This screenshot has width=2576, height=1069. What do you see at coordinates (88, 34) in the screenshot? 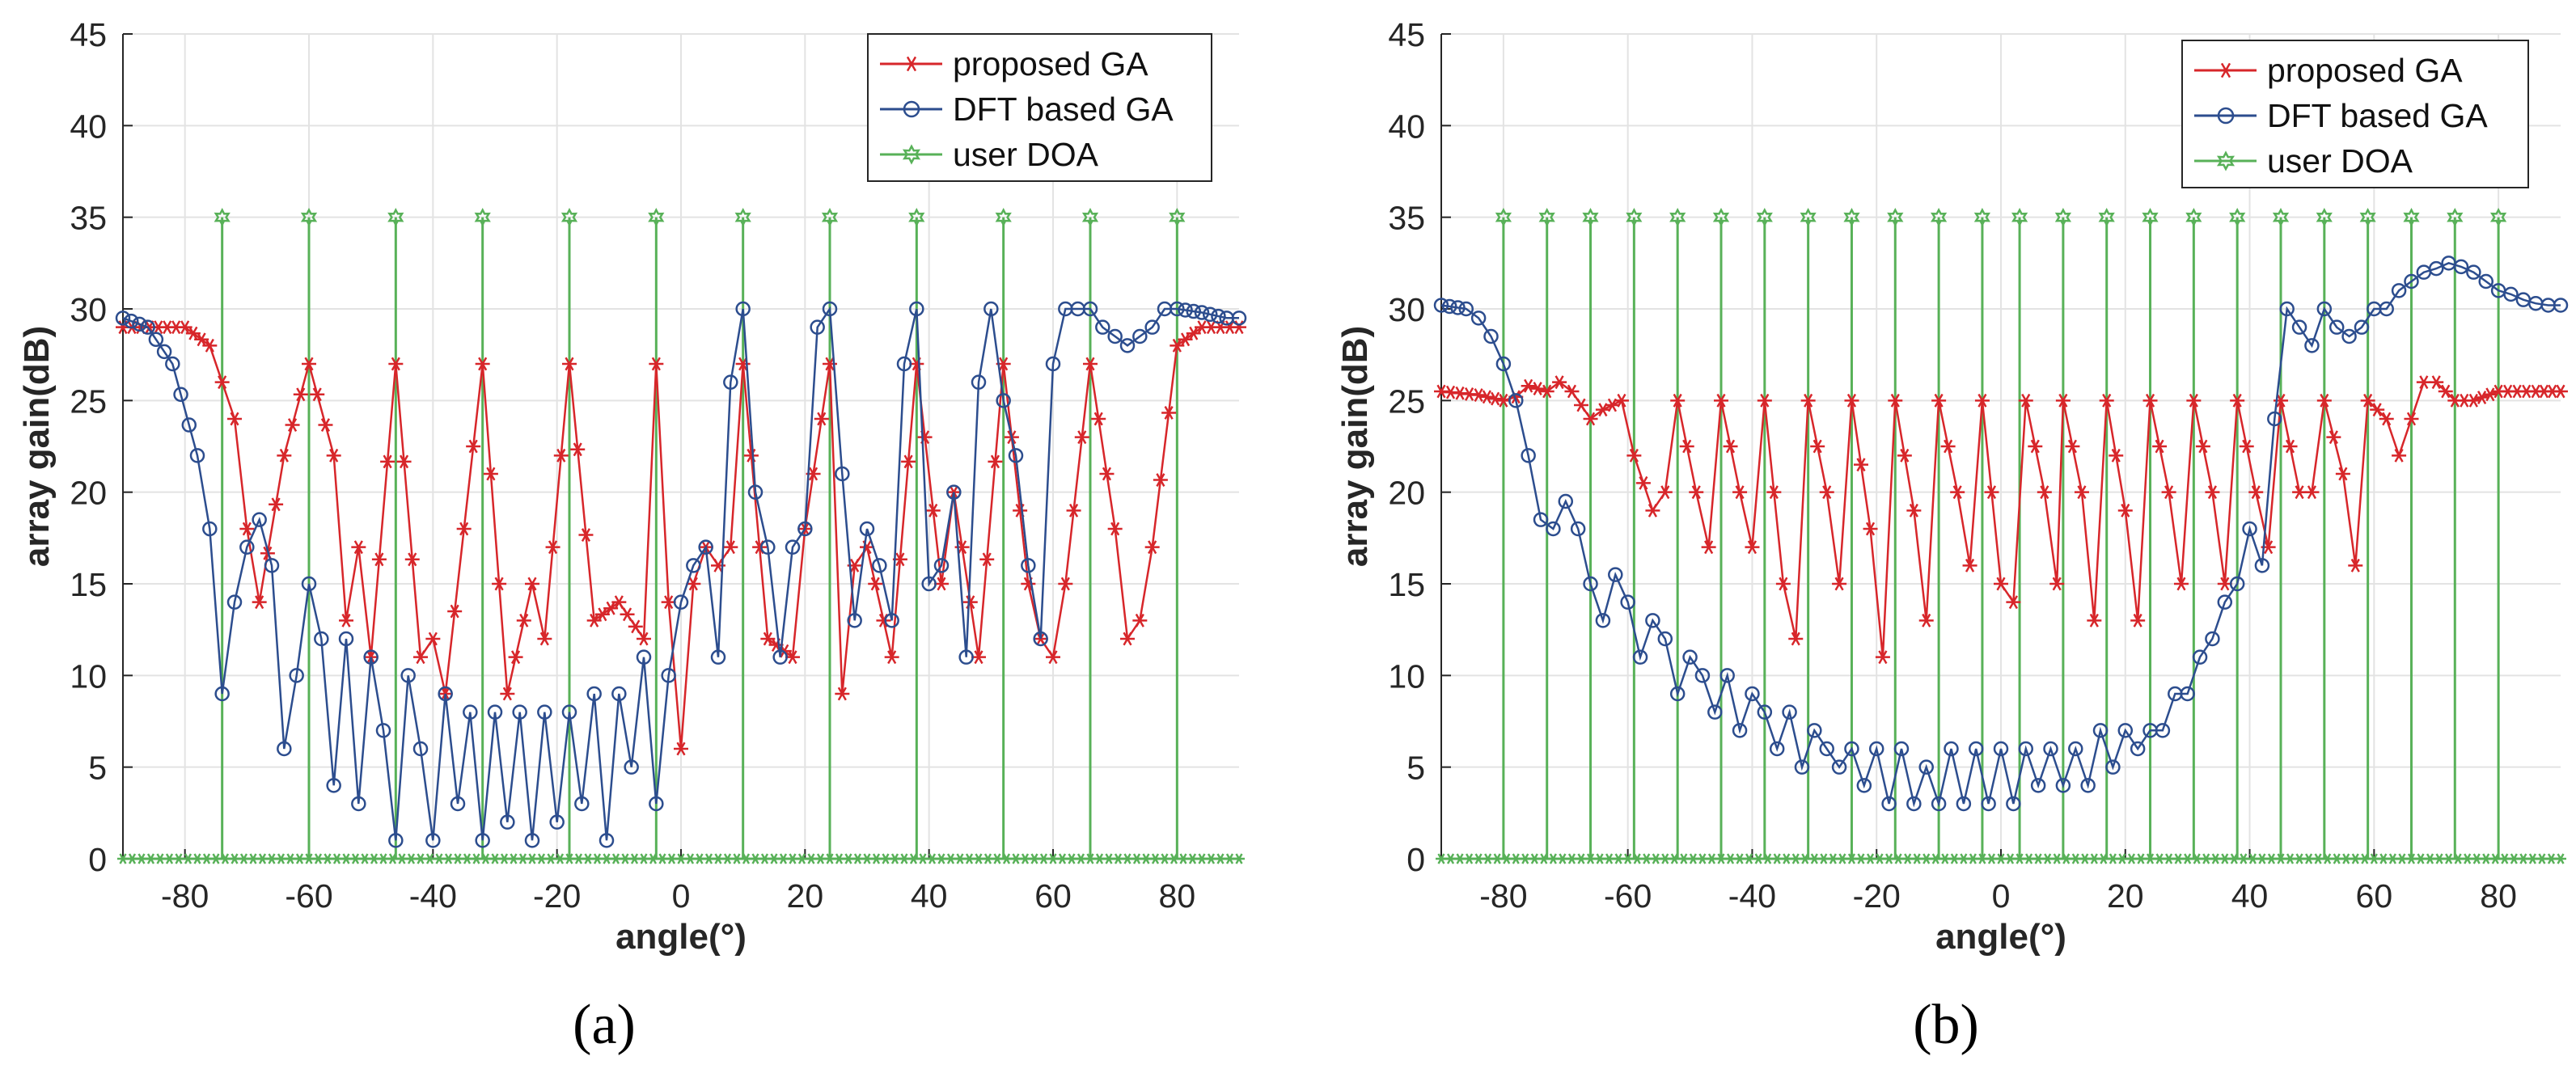
I see `y-tick-label: 45` at bounding box center [88, 34].